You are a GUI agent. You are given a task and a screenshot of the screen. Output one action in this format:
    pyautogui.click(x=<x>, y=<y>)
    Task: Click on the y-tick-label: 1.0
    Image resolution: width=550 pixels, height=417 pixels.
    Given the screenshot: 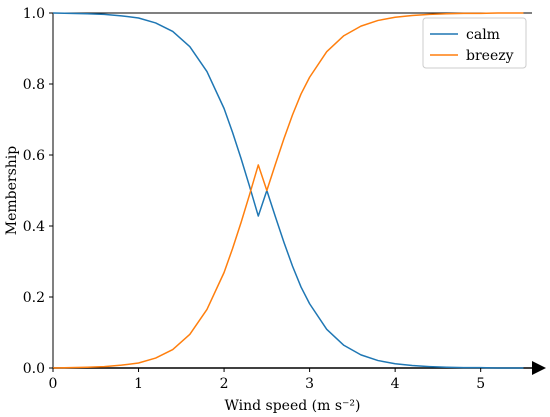 What is the action you would take?
    pyautogui.click(x=34, y=14)
    